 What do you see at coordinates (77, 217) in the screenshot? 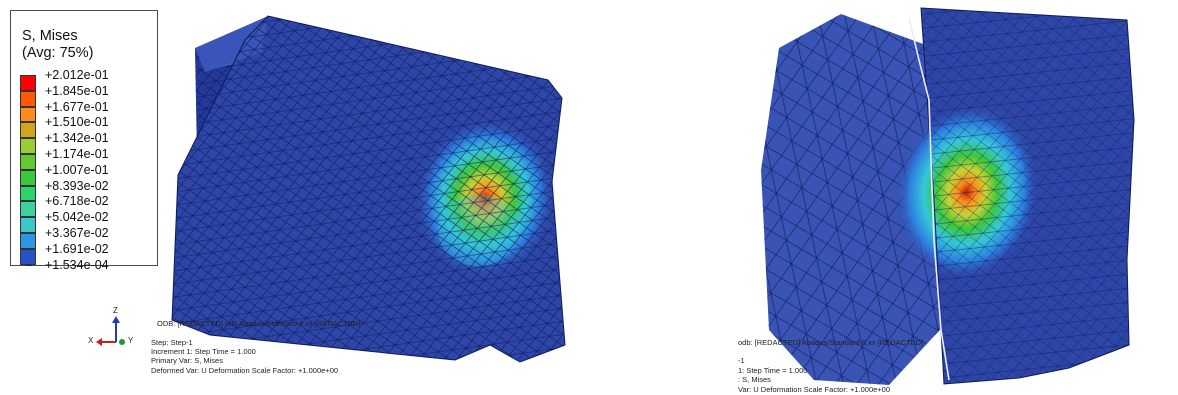
I see `legend-level-label: +5.042e-02` at bounding box center [77, 217].